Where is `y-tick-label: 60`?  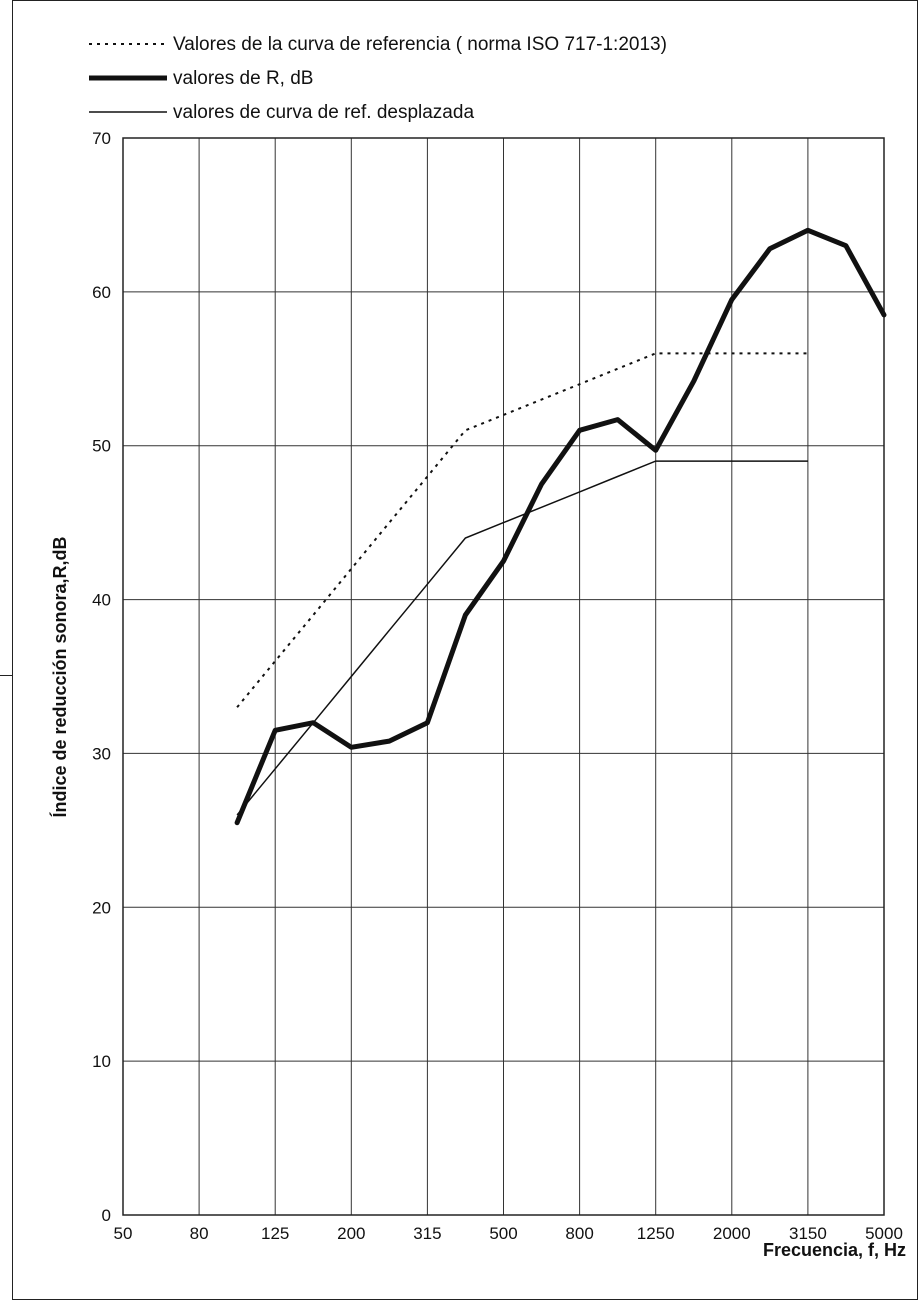 y-tick-label: 60 is located at coordinates (101, 292).